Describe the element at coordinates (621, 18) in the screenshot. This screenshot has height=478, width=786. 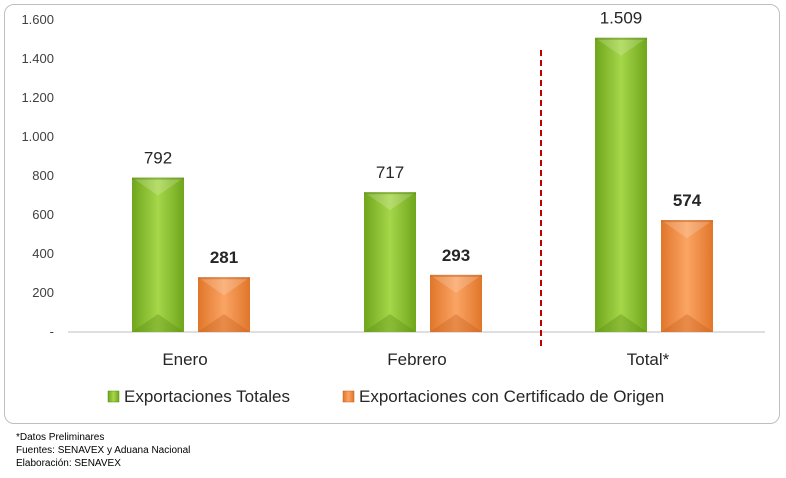
I see `data-label: 1.509` at that location.